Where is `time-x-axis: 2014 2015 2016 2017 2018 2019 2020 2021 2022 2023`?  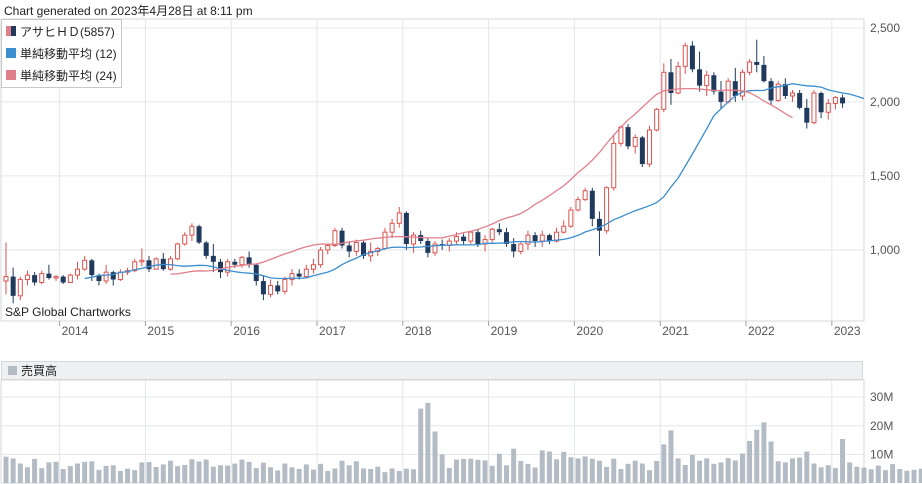
time-x-axis: 2014 2015 2016 2017 2018 2019 2020 2021 2022 2023 is located at coordinates (460, 329).